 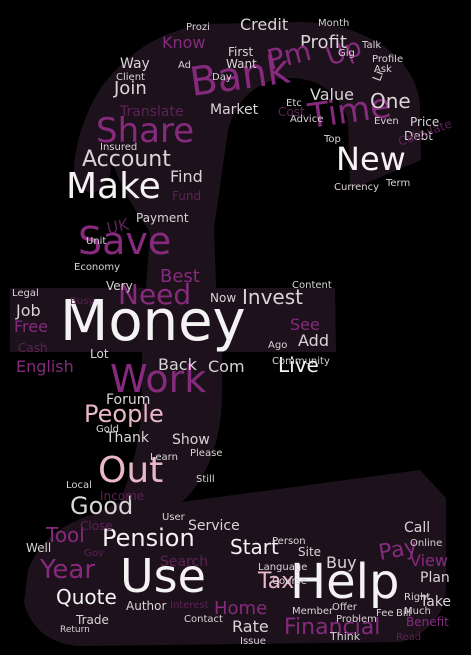 I want to click on word-unit: Unit, so click(x=96, y=241).